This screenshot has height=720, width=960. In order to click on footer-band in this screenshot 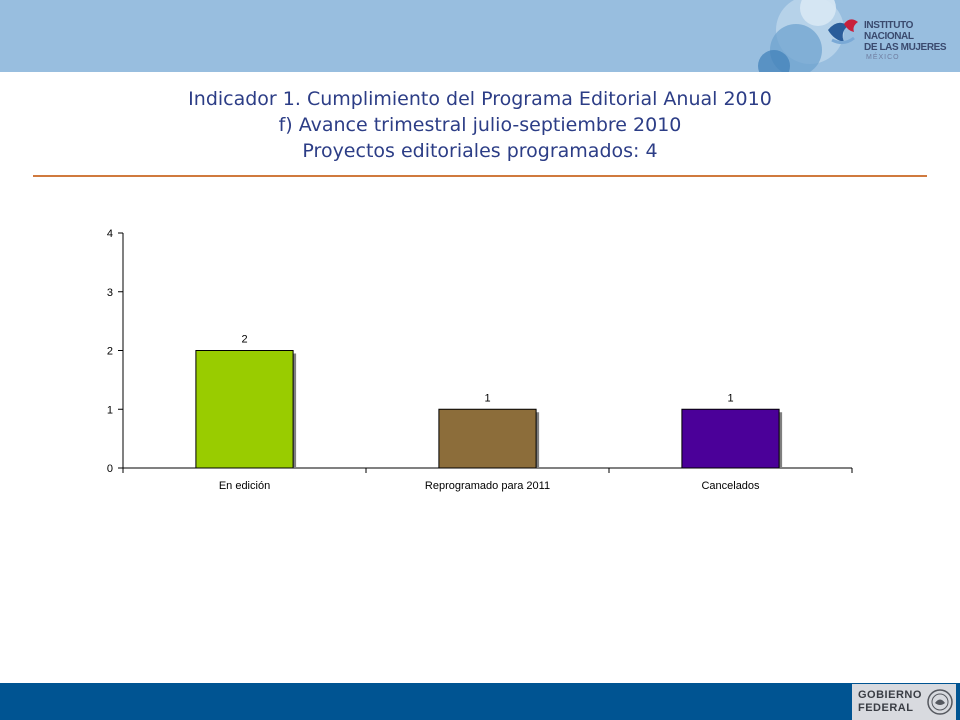, I will do `click(480, 701)`.